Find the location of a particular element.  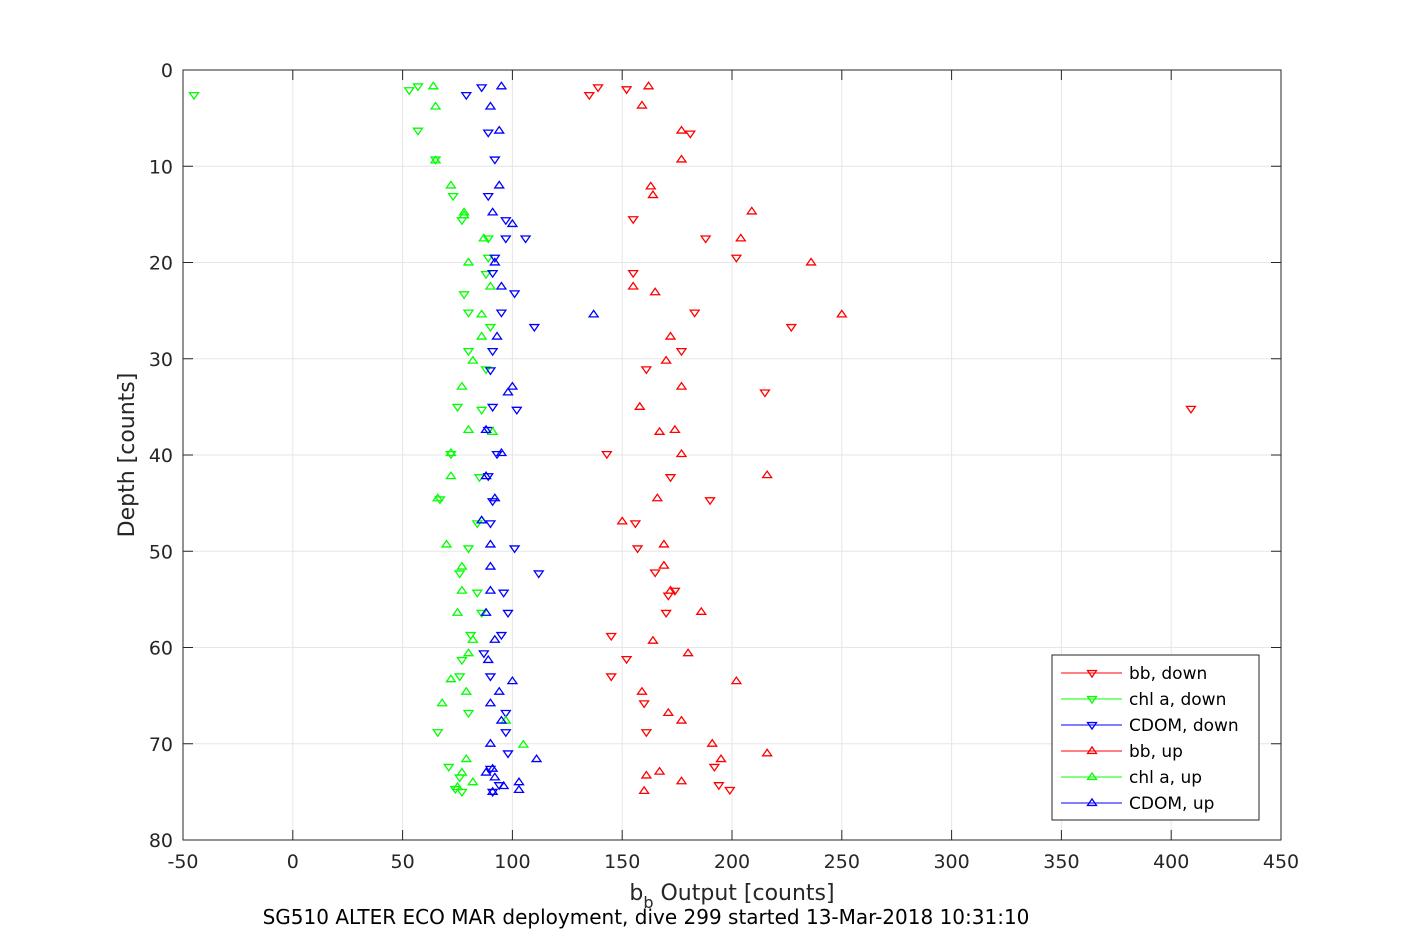

x-tick-label: 400 is located at coordinates (1171, 862).